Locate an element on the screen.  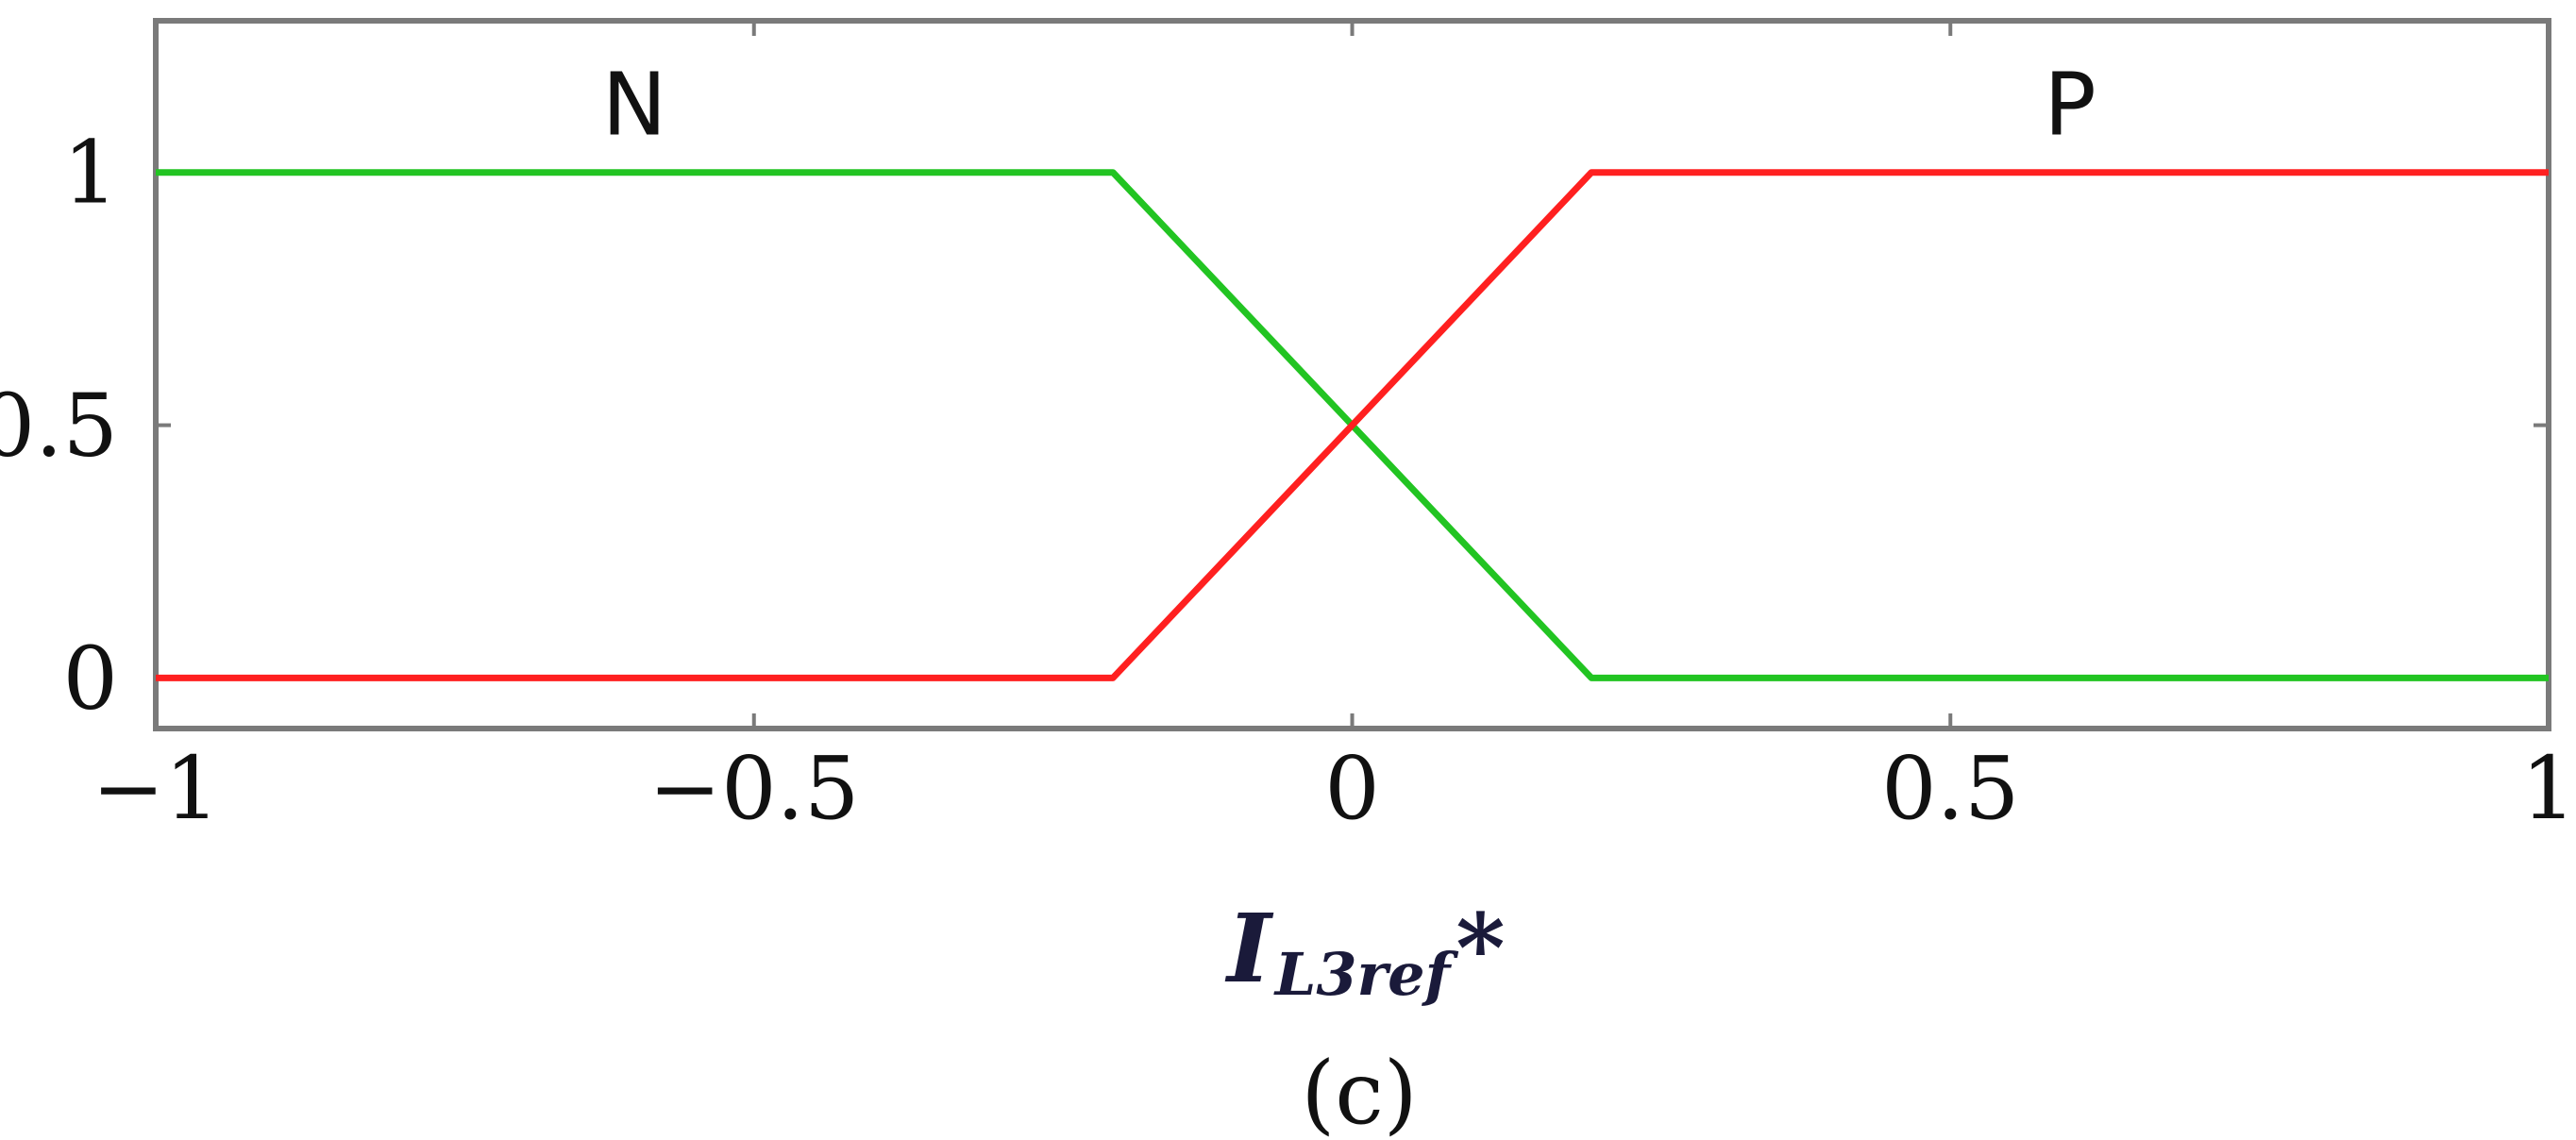
x-tick-label: 0.5 is located at coordinates (1950, 788).